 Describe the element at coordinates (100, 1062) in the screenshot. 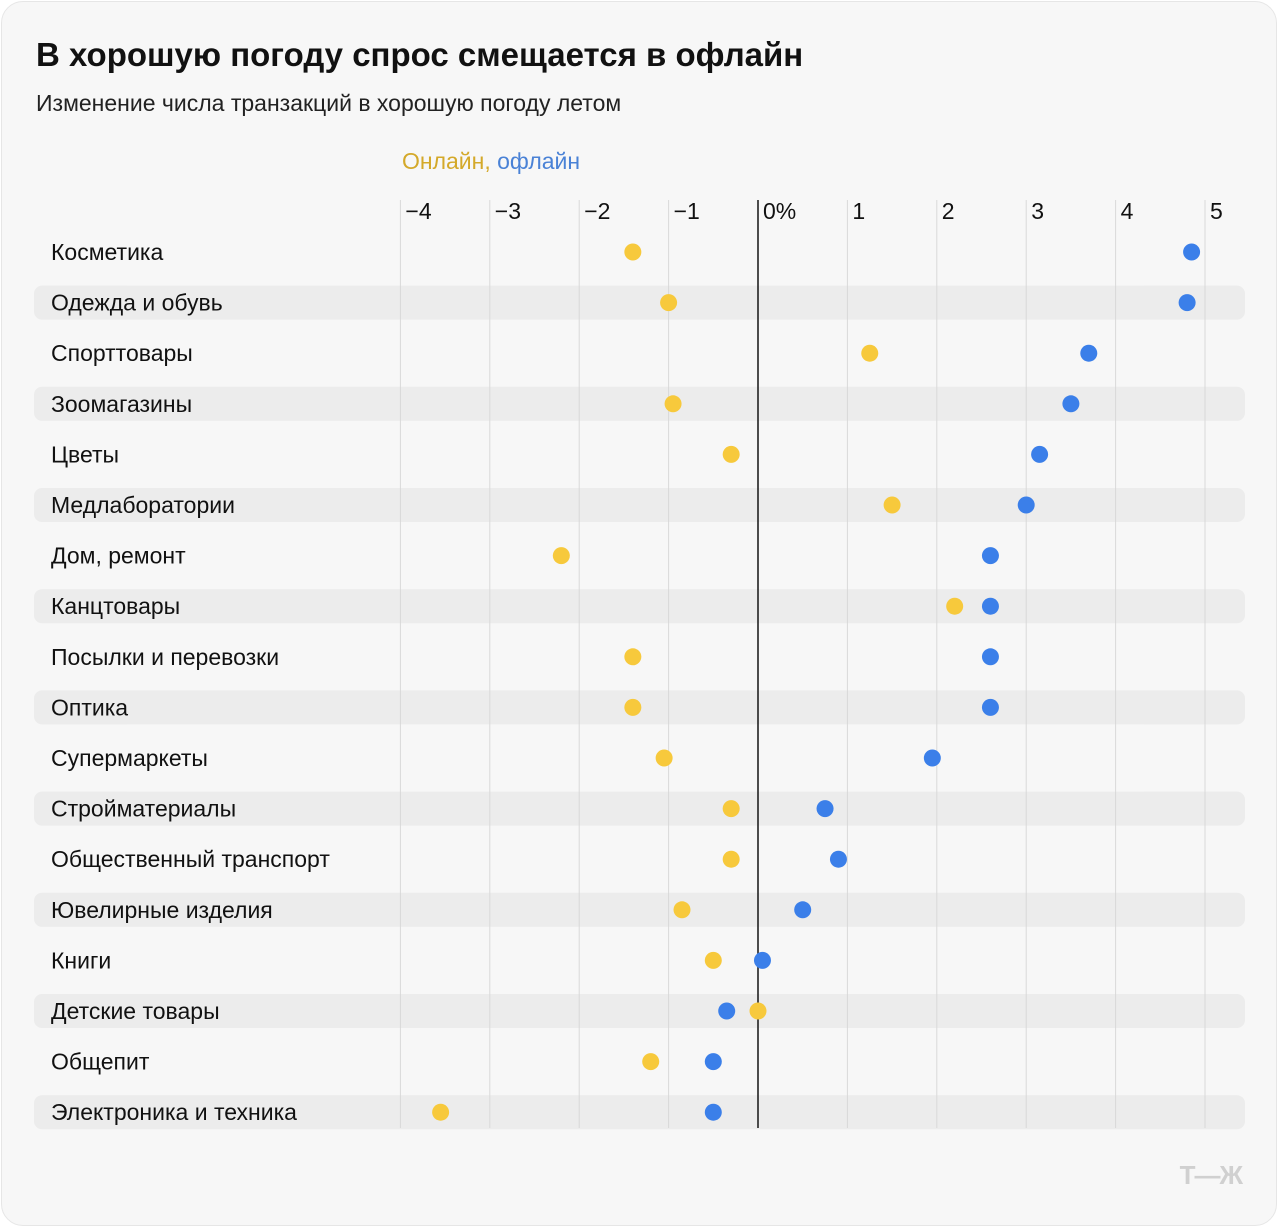

I see `category-label: Общепит` at that location.